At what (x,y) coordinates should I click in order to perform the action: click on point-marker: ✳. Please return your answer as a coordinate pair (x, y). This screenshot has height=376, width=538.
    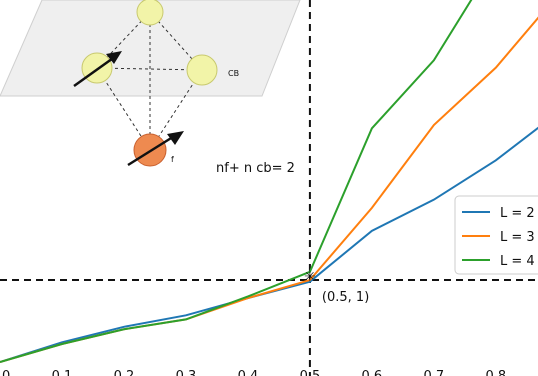
    Looking at the image, I should click on (310, 277).